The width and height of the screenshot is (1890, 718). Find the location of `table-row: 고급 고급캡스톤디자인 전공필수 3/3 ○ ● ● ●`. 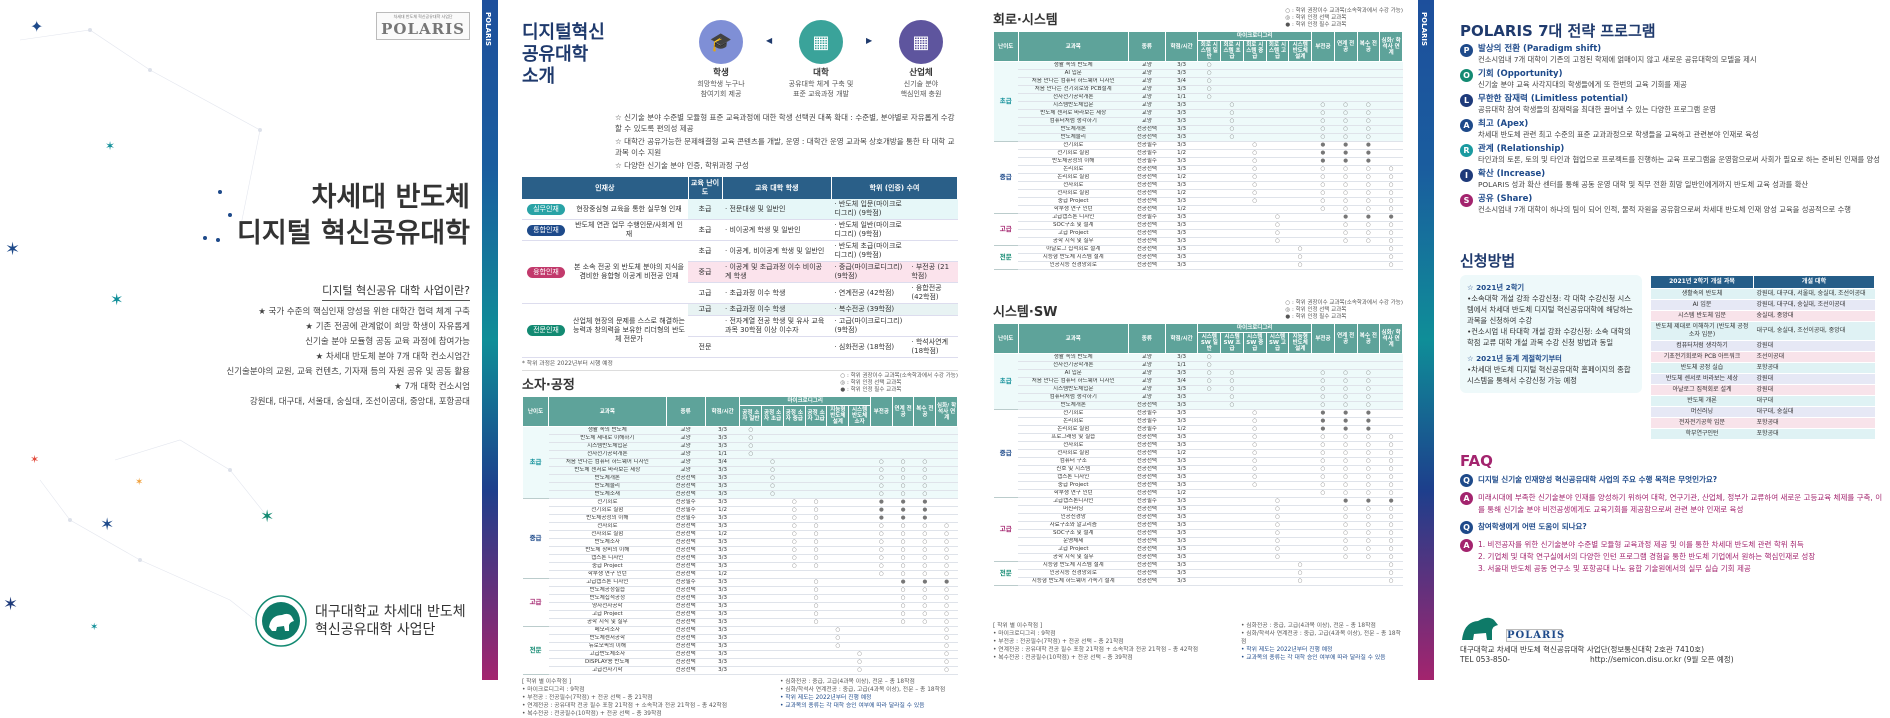

table-row: 고급 고급캡스톤디자인 전공필수 3/3 ○ ● ● ● is located at coordinates (1198, 529).